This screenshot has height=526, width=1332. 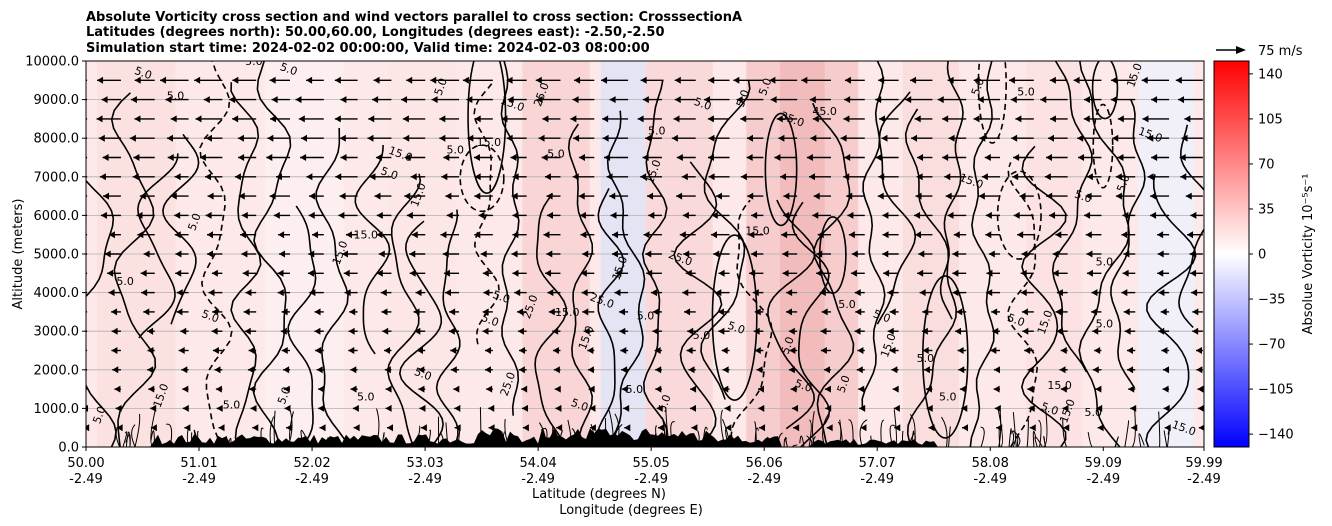 I want to click on x-tick-label-lat: 57.07, so click(x=877, y=463).